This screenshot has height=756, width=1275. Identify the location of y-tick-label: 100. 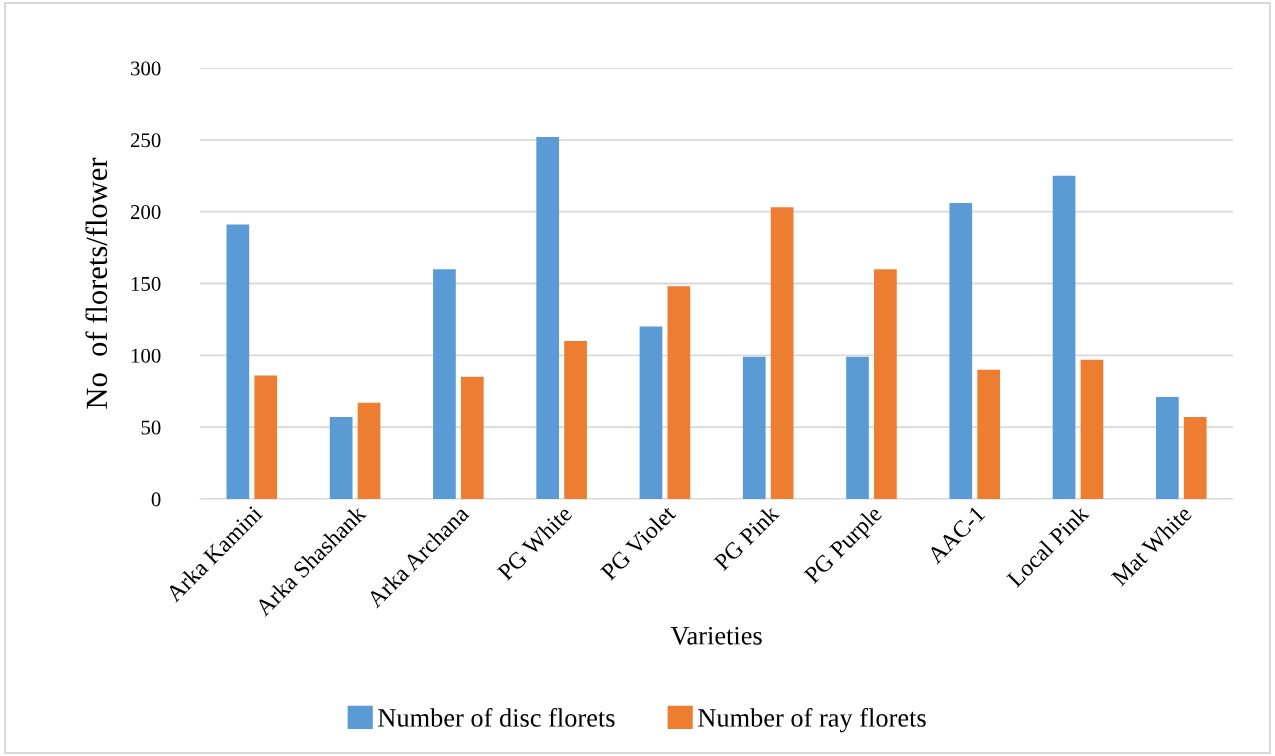
(146, 355).